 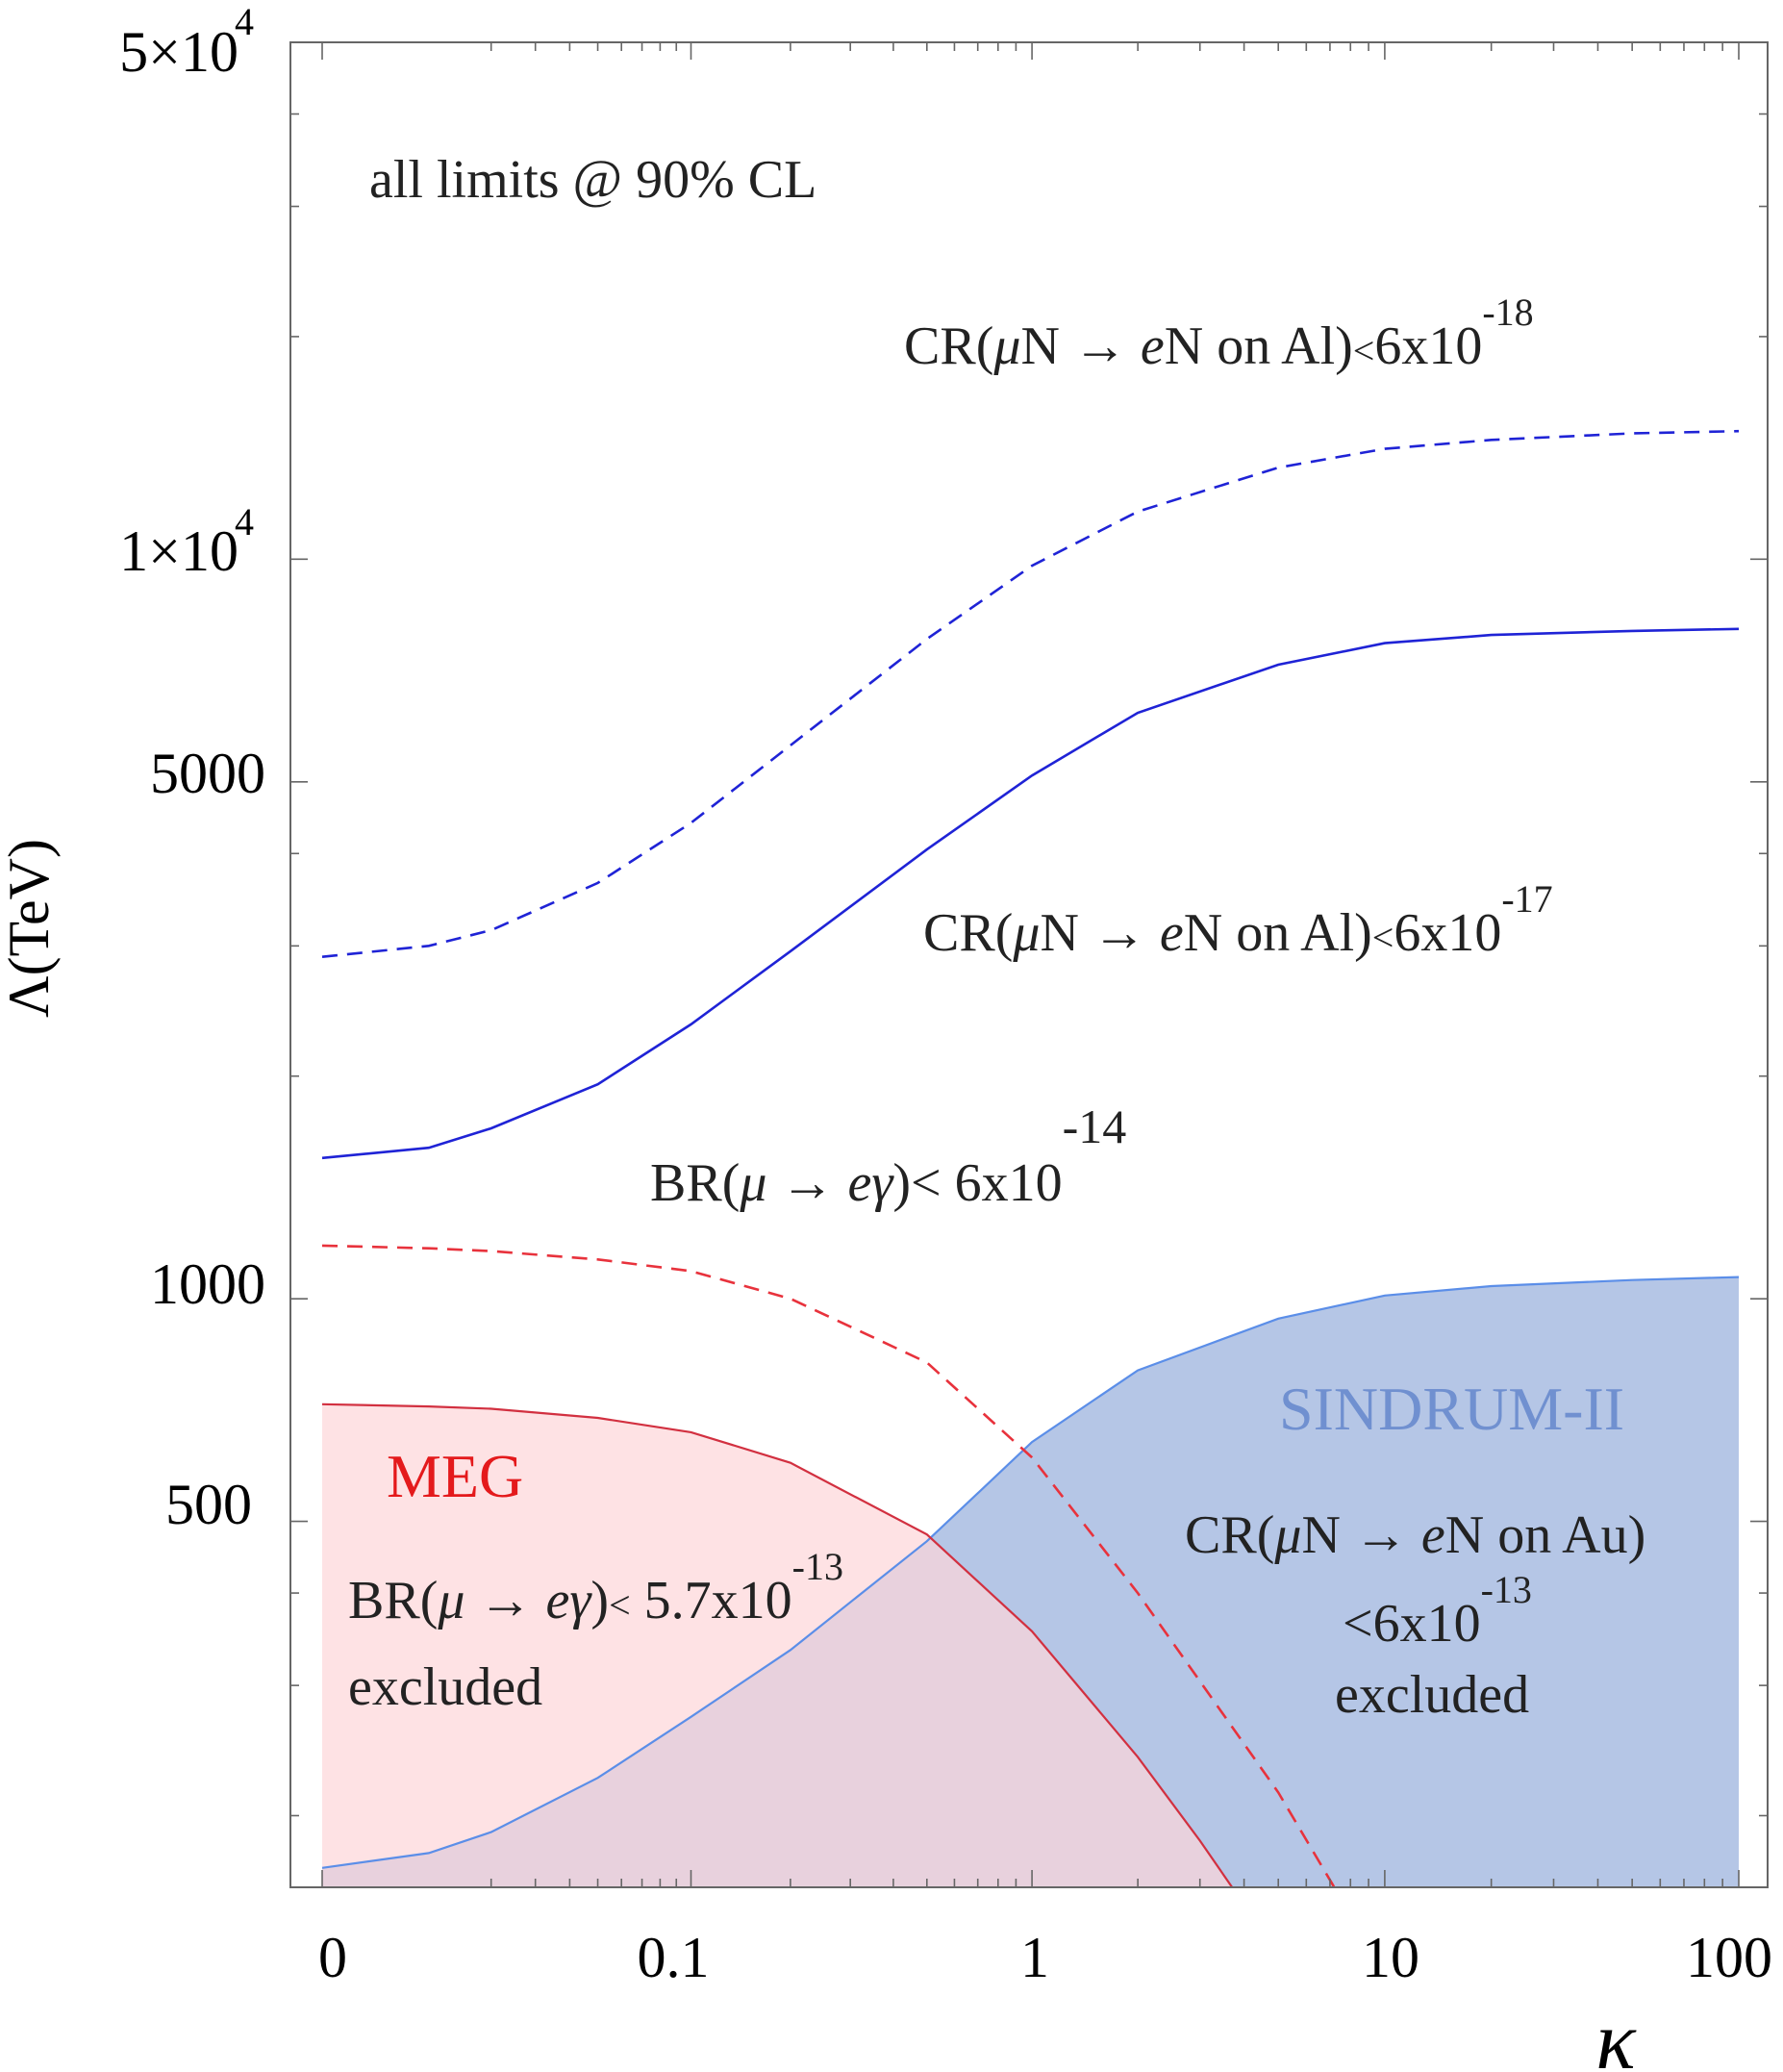 I want to click on au-mu: μ, so click(x=1287, y=1535).